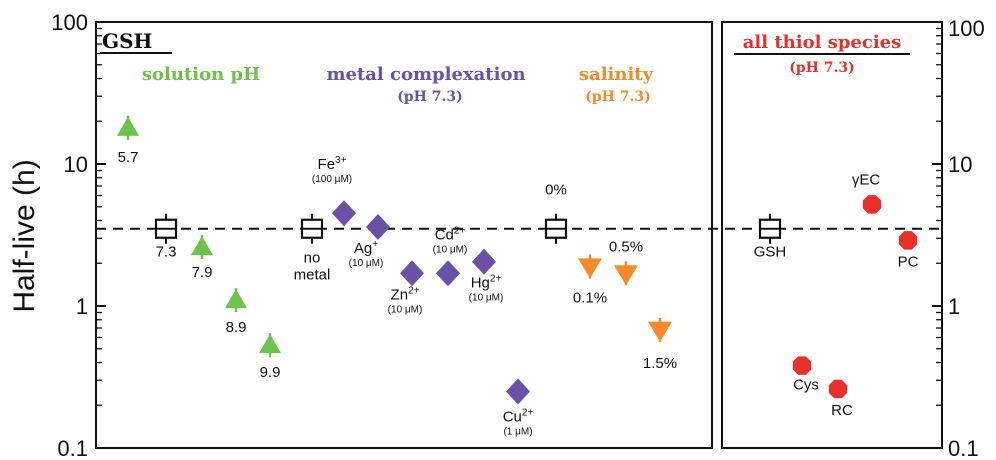  I want to click on y-tick-label-left: 1, so click(82, 306).